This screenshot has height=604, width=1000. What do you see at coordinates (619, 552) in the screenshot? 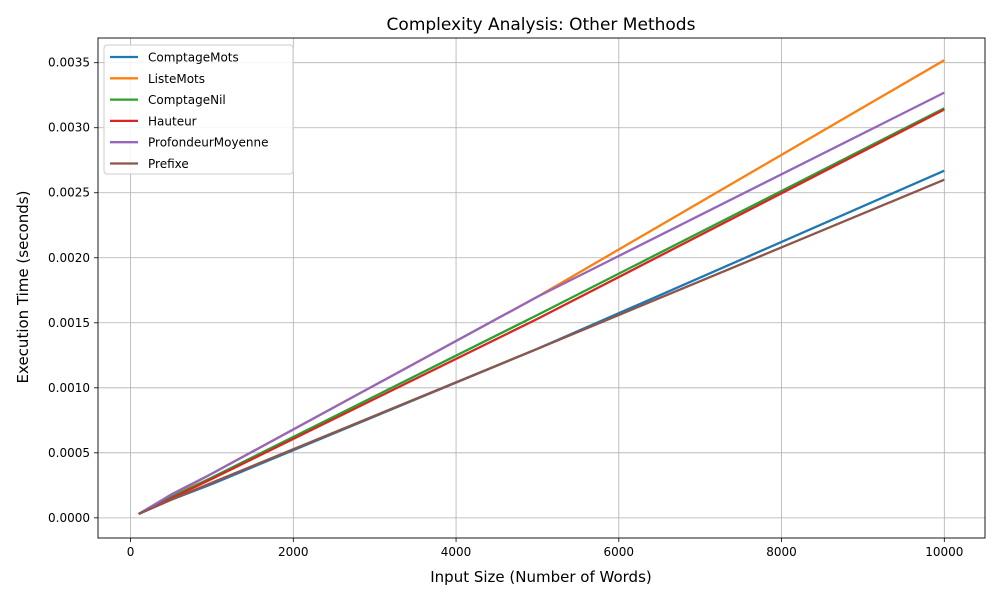
I see `x-tick-label: 6000` at bounding box center [619, 552].